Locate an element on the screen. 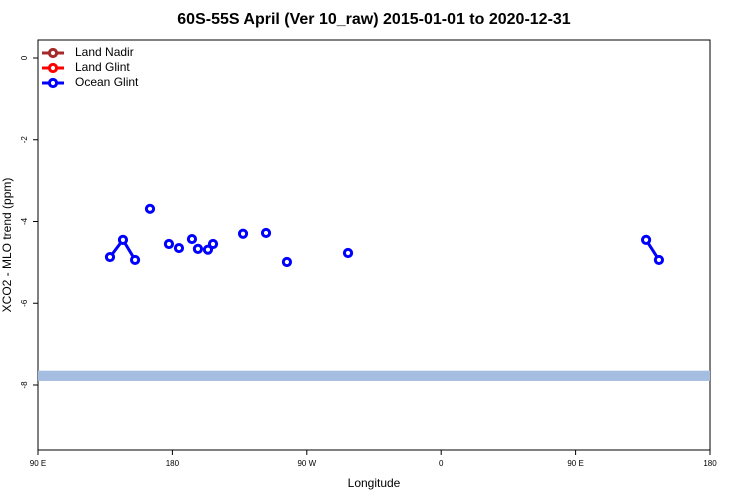 The image size is (750, 500). y-axis-label: XCO2 - MLO trend (ppm) is located at coordinates (7, 245).